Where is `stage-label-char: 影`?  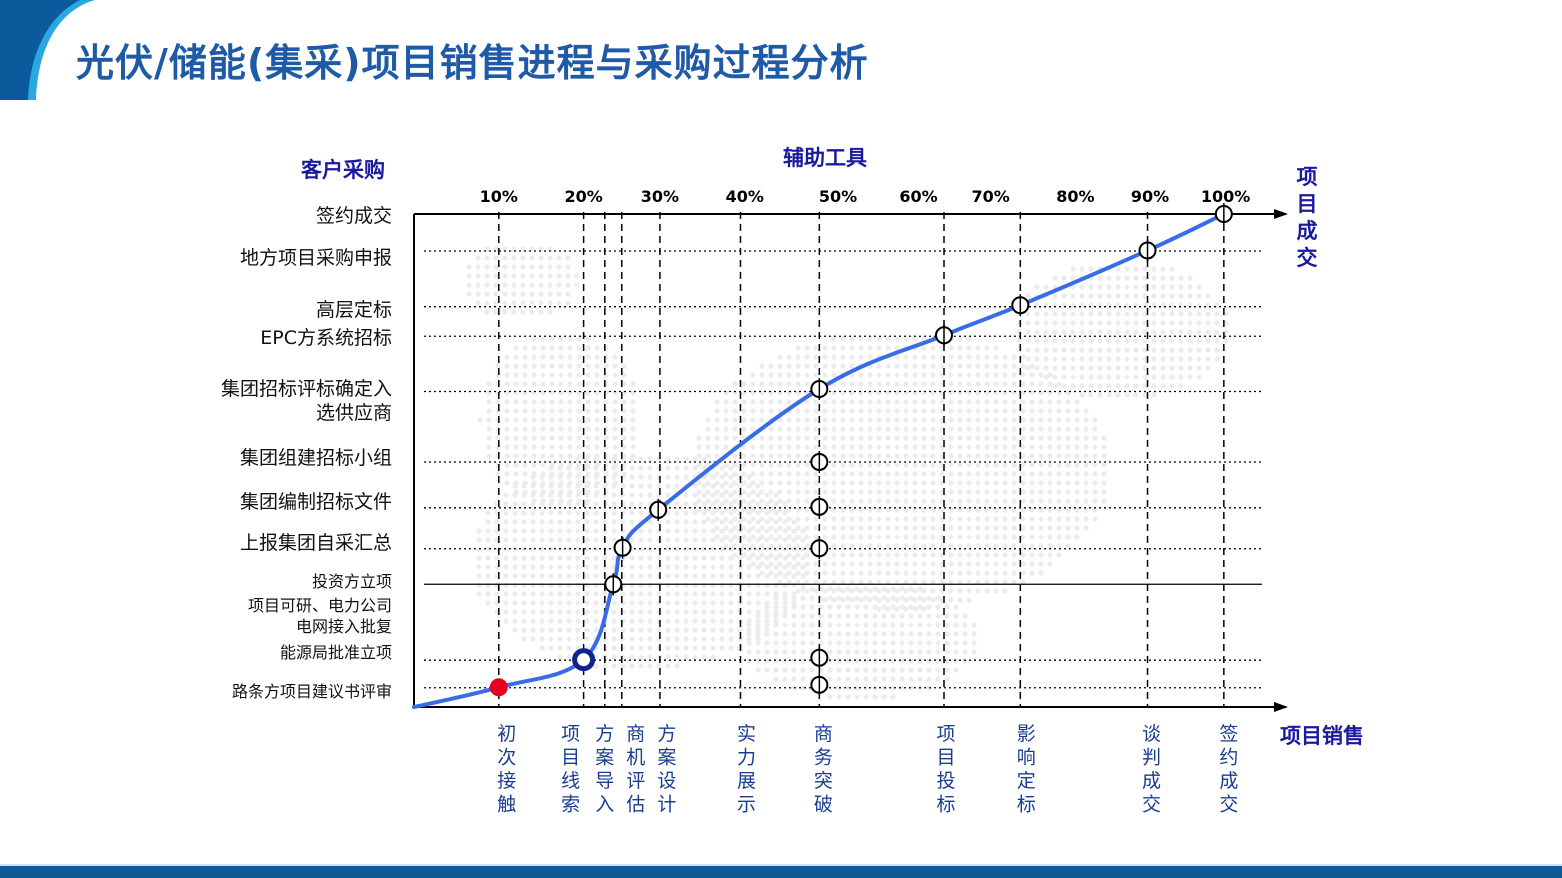 stage-label-char: 影 is located at coordinates (1026, 734).